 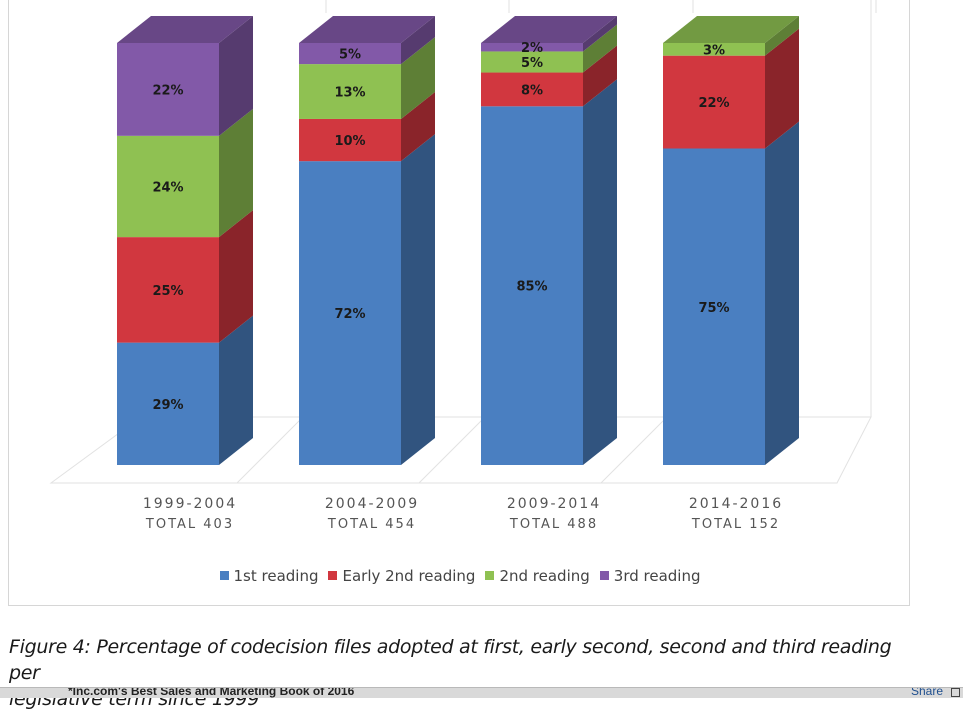 What do you see at coordinates (371, 524) in the screenshot?
I see `category-total-label: TOTAL 454` at bounding box center [371, 524].